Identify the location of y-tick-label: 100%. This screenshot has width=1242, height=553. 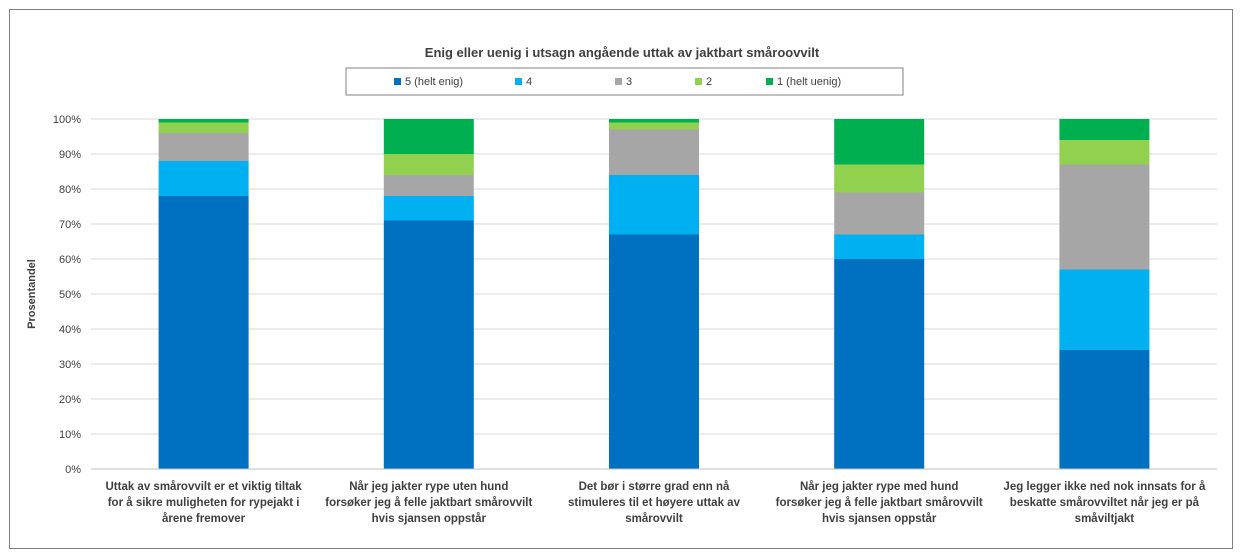
(67, 120).